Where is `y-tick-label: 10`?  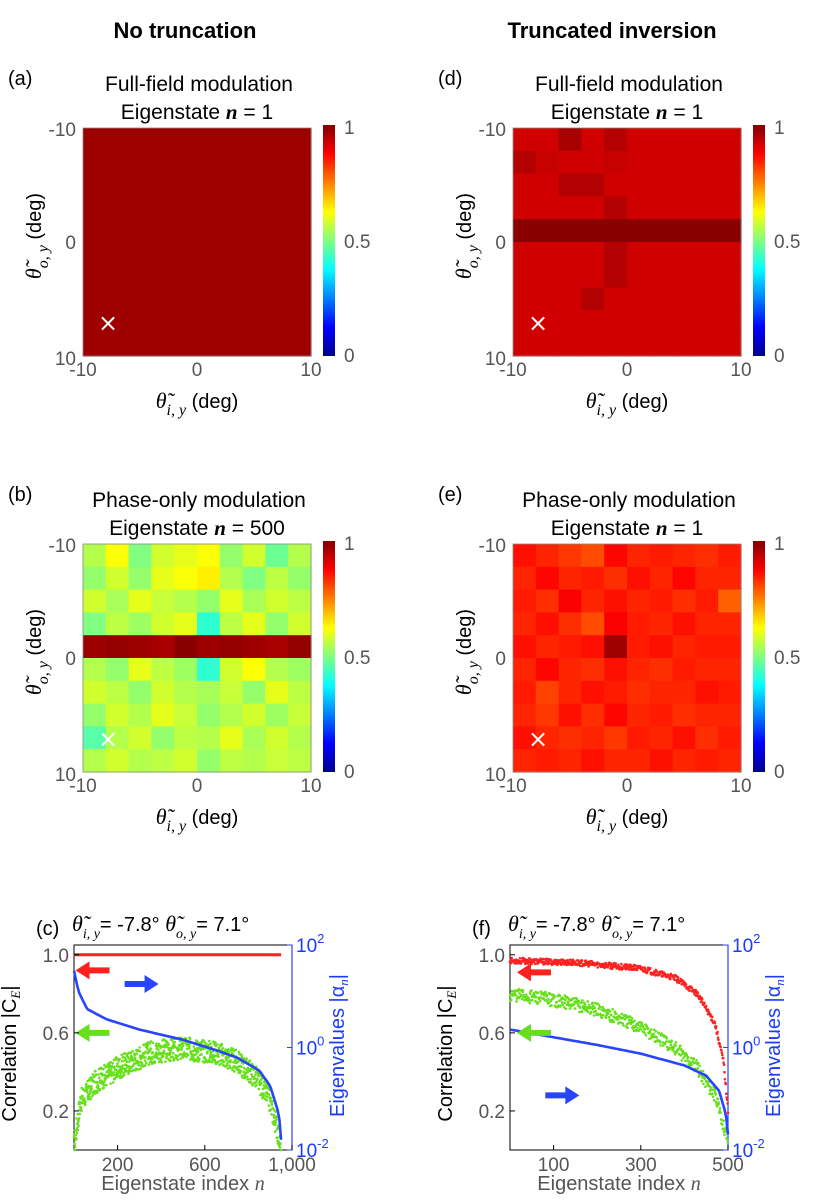
y-tick-label: 10 is located at coordinates (495, 359).